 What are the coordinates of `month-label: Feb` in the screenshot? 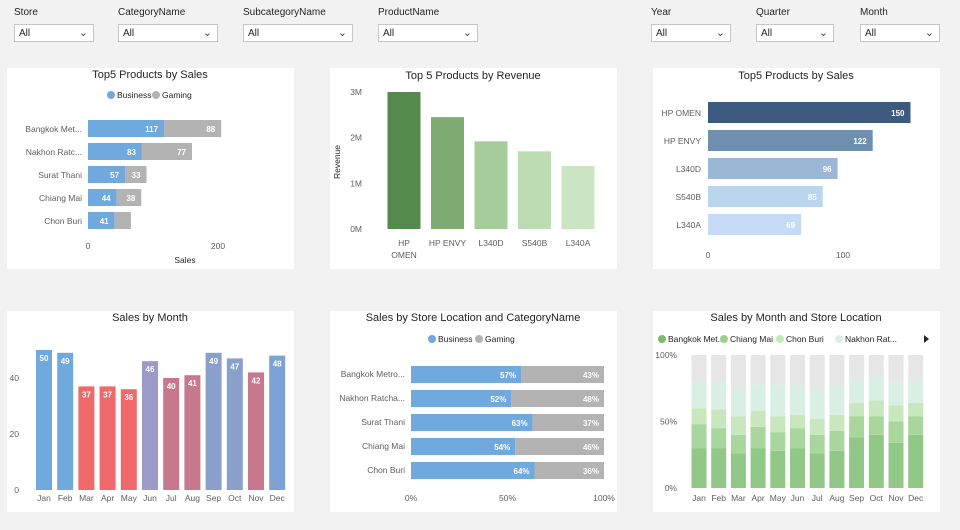 It's located at (718, 498).